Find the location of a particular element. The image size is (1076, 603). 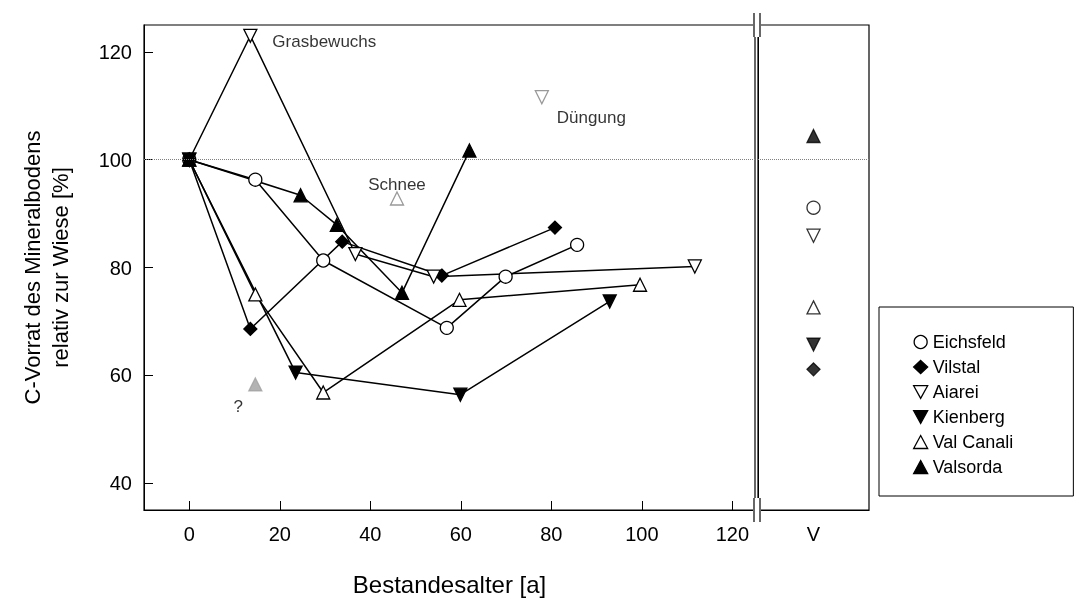

x-tick-label: 100 is located at coordinates (642, 534).